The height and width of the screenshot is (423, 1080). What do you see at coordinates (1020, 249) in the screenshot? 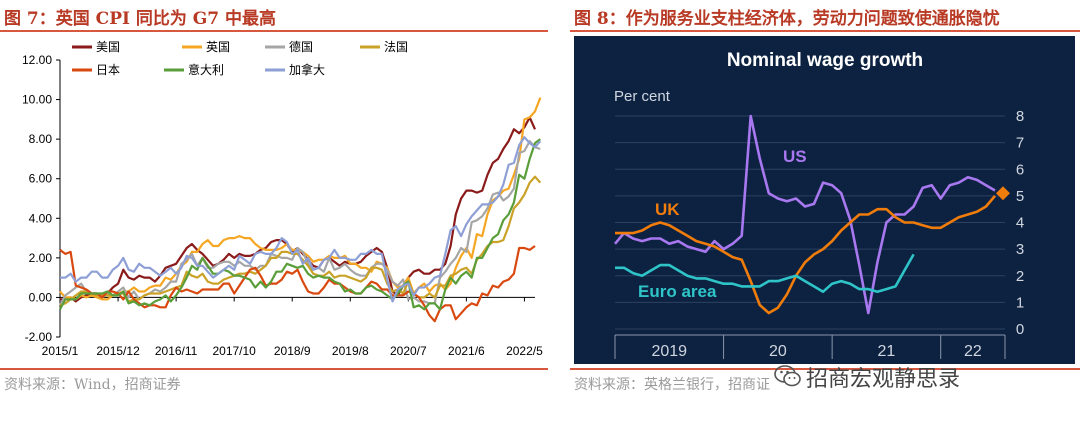
I see `y-tick-label: 3` at bounding box center [1020, 249].